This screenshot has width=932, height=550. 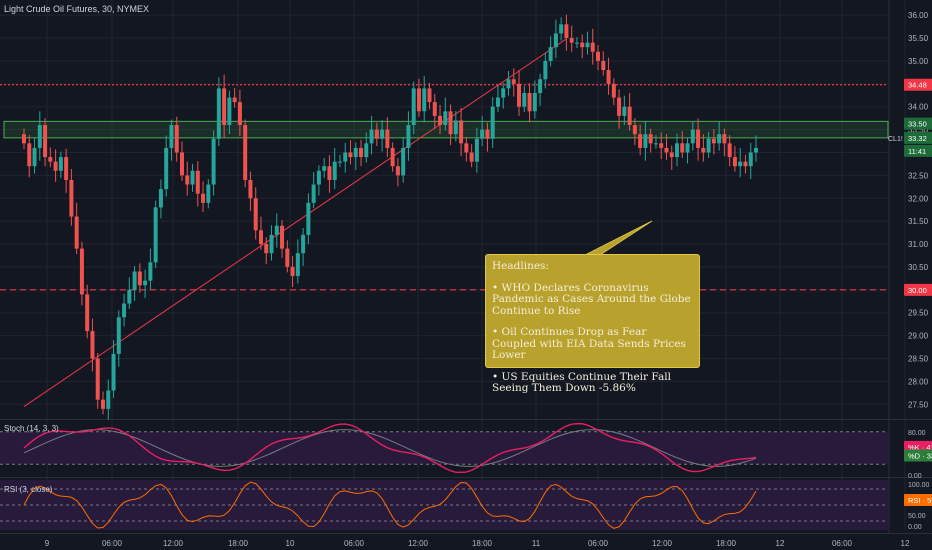 I want to click on stoch-k-badge: %K · 41.07, so click(x=920, y=447).